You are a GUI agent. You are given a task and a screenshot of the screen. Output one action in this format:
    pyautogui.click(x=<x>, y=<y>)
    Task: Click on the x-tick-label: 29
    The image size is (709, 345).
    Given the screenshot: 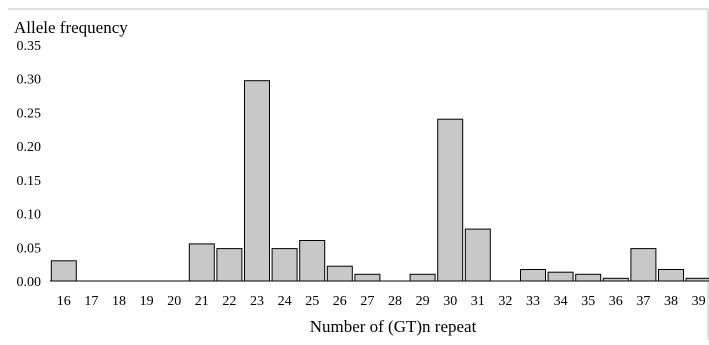 What is the action you would take?
    pyautogui.click(x=423, y=301)
    